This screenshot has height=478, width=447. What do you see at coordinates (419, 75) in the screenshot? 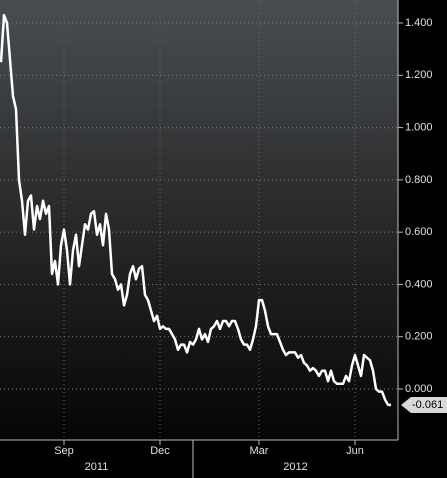
I see `y-tick-label: 1.200` at bounding box center [419, 75].